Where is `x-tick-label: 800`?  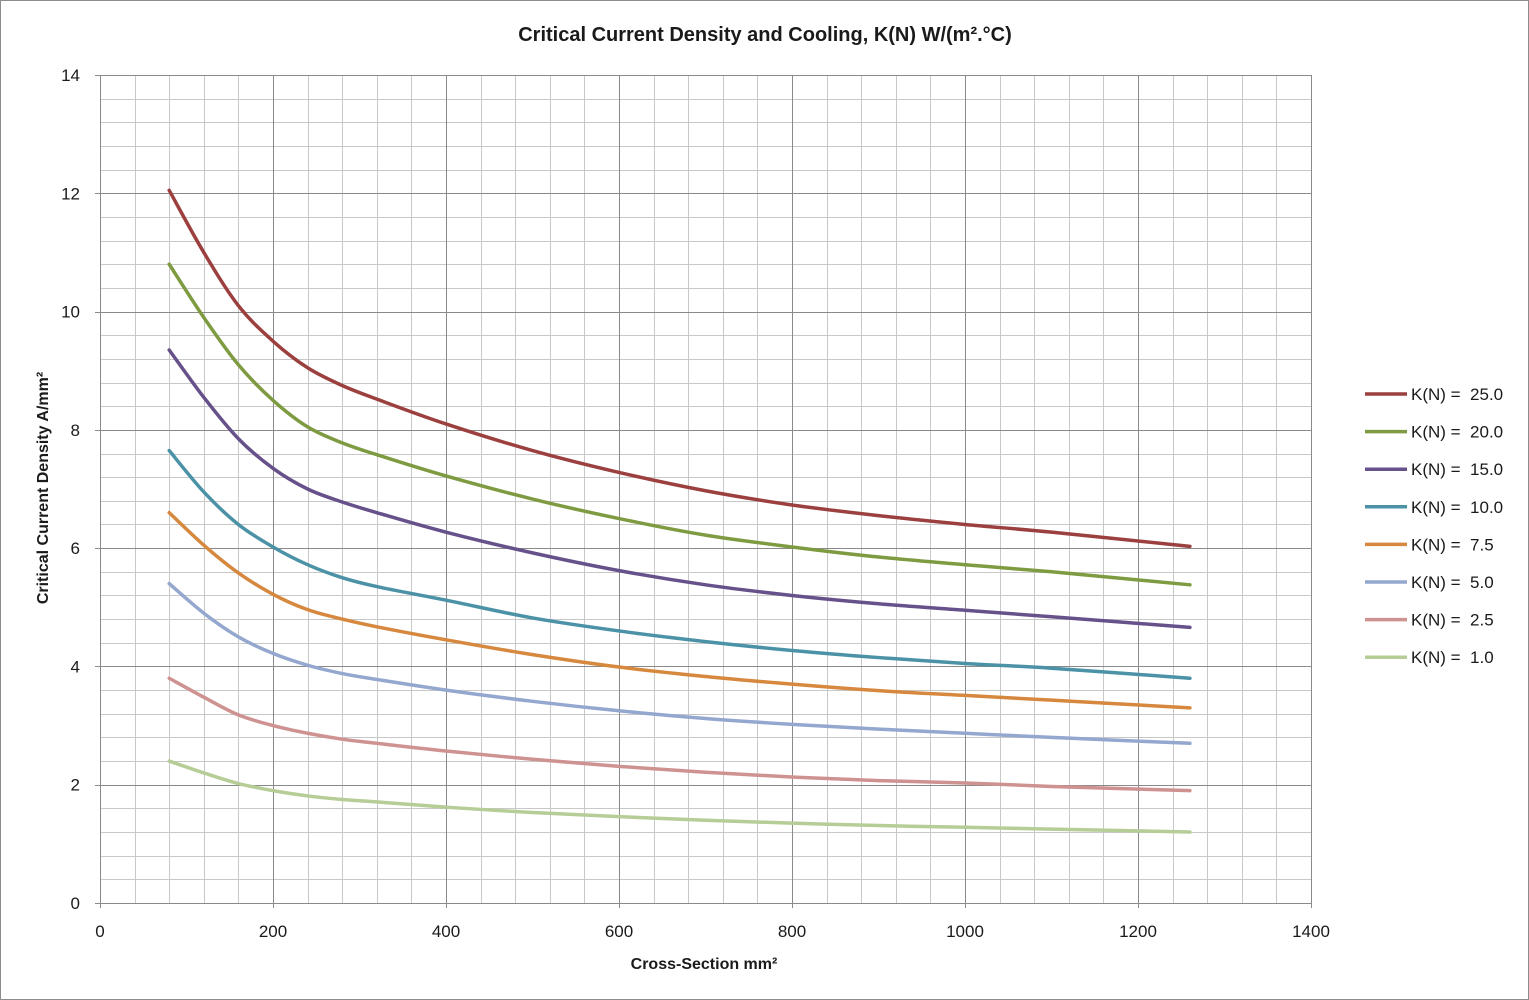
x-tick-label: 800 is located at coordinates (792, 931).